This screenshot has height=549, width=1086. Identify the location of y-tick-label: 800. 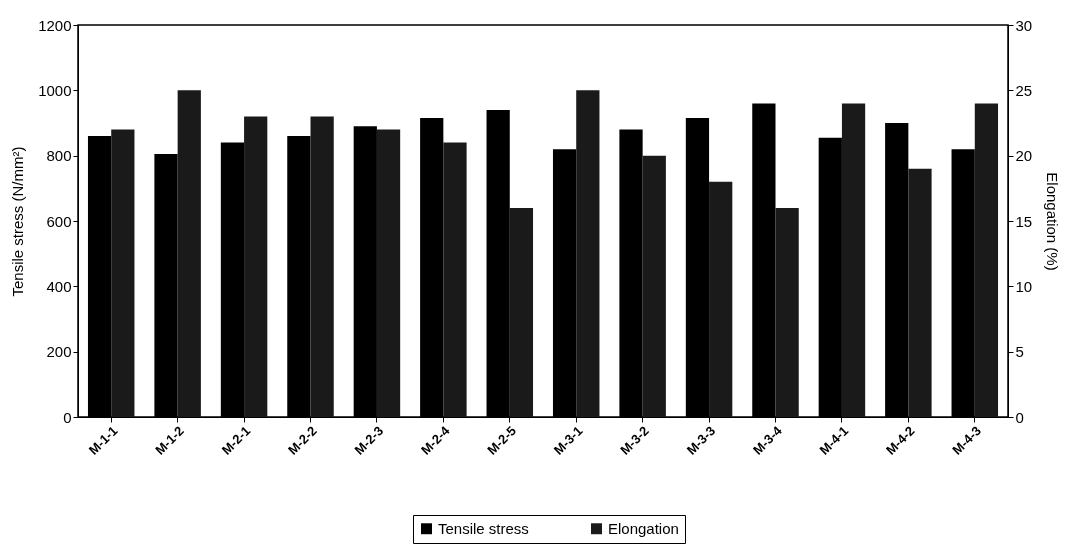
(59, 156).